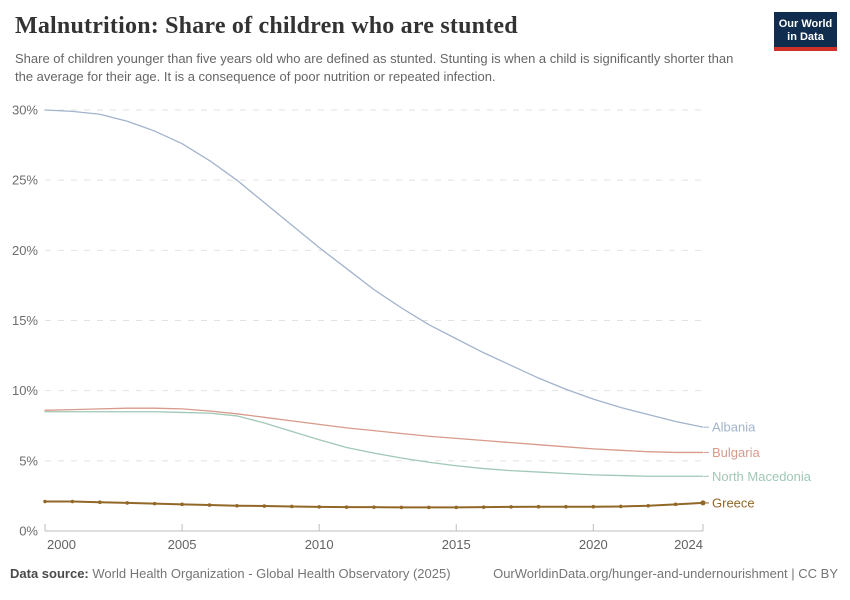 This screenshot has height=600, width=850. What do you see at coordinates (28, 531) in the screenshot?
I see `y-axis-label: 0%` at bounding box center [28, 531].